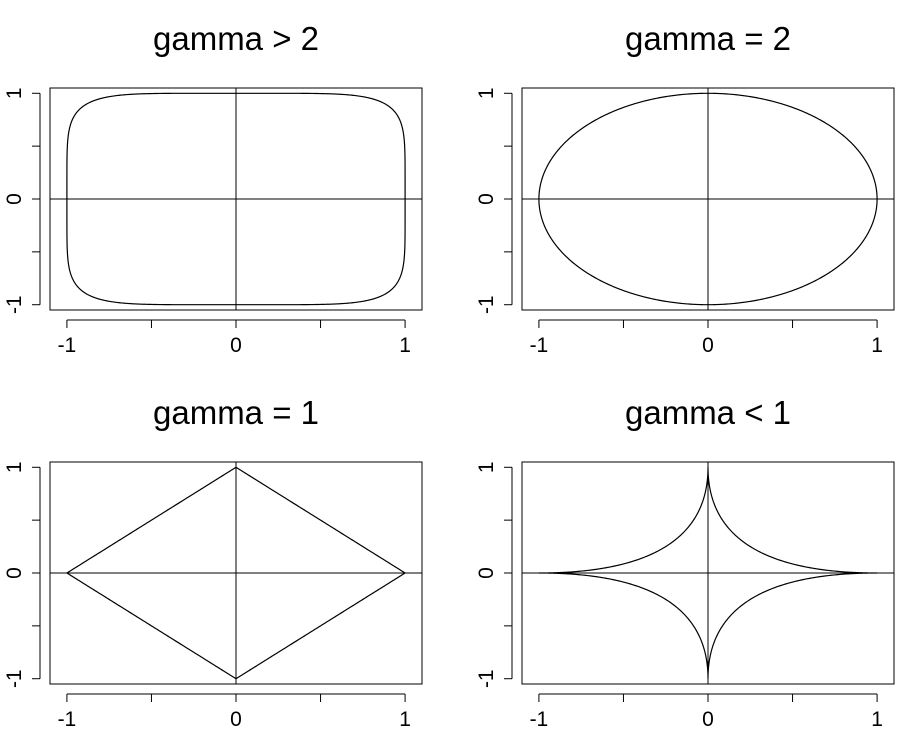 The height and width of the screenshot is (736, 920). I want to click on chart-title: gamma < 1, so click(708, 412).